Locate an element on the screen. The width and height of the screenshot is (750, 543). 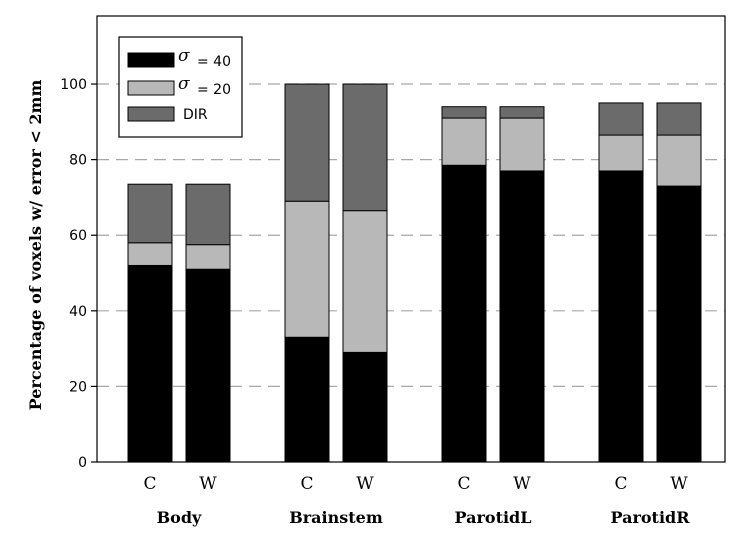
y-tick-label-80: 80 is located at coordinates (78, 161).